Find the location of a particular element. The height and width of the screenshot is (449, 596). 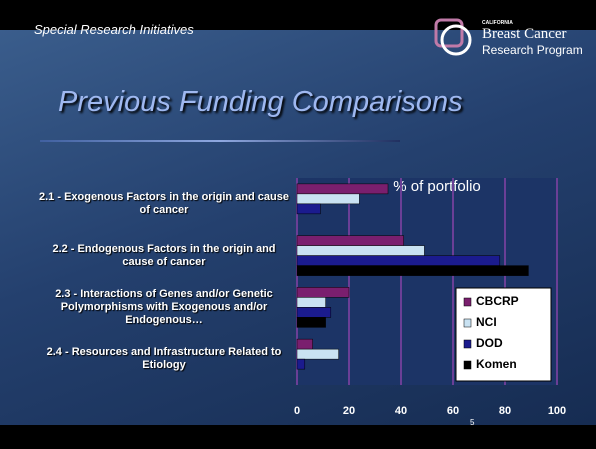

title-rule is located at coordinates (220, 141).